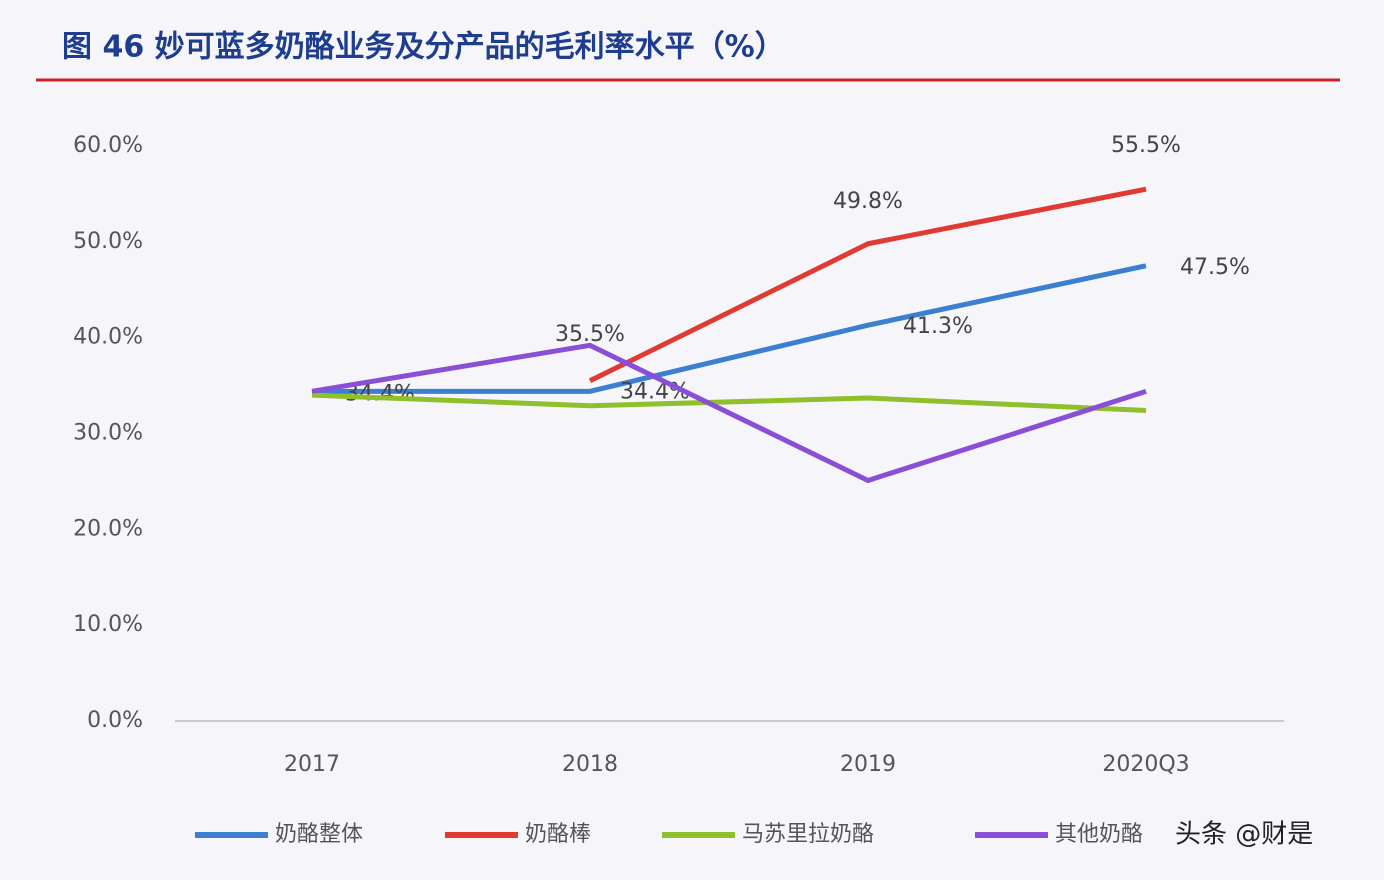 This screenshot has height=880, width=1384. I want to click on value-label: 34.4%, so click(655, 391).